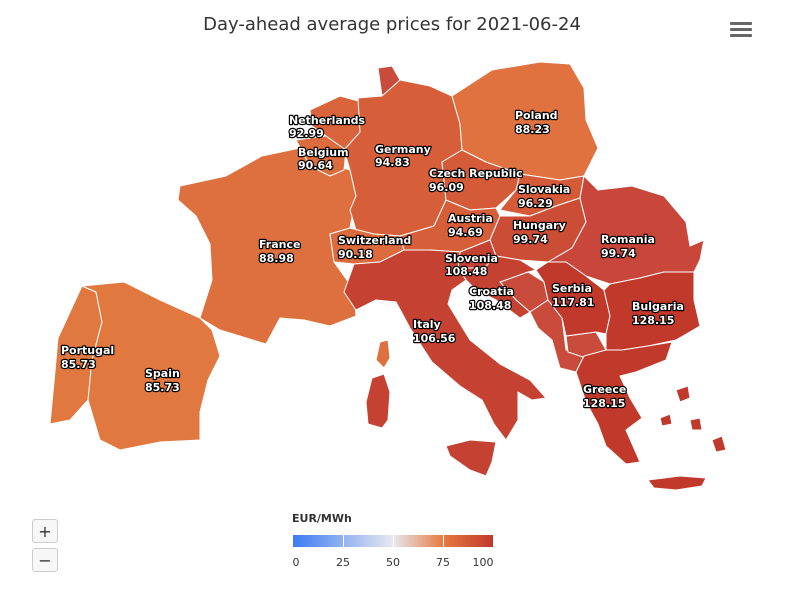 The image size is (796, 598). What do you see at coordinates (471, 458) in the screenshot?
I see `island-sicily` at bounding box center [471, 458].